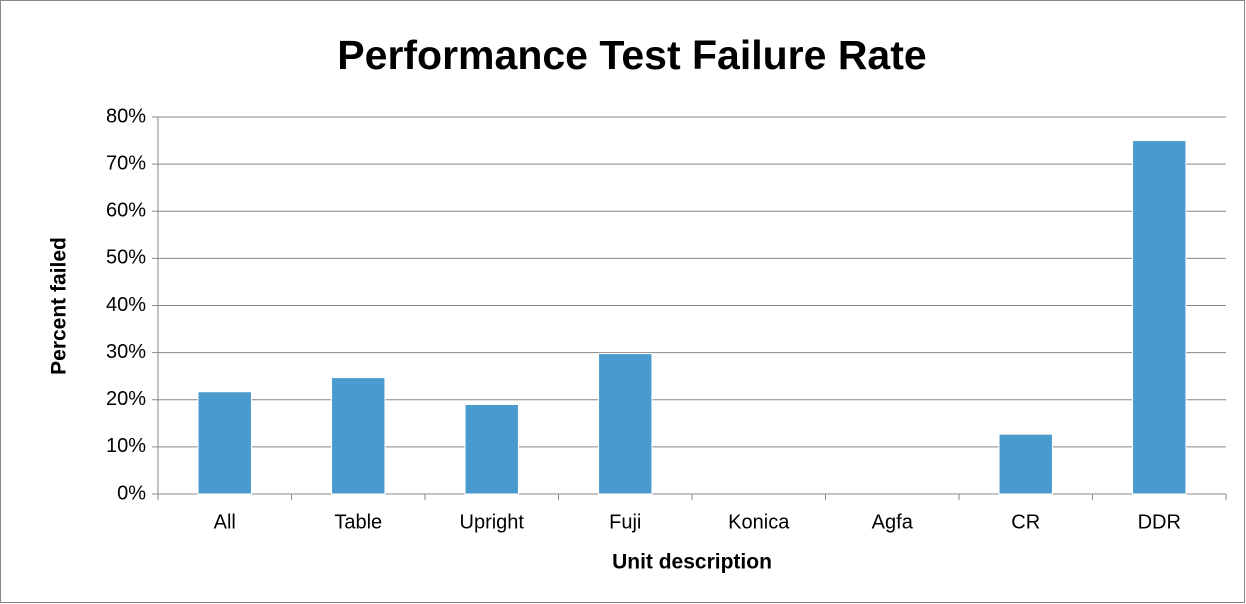 Image resolution: width=1246 pixels, height=604 pixels. Describe the element at coordinates (1159, 522) in the screenshot. I see `x-tick-label: DDR` at that location.